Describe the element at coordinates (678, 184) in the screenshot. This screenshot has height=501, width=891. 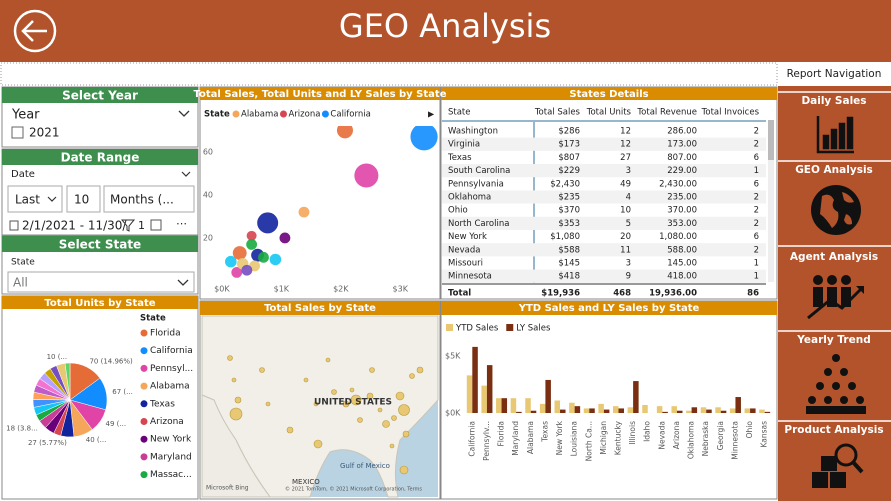
I see `table-cell: 2,430.00` at that location.